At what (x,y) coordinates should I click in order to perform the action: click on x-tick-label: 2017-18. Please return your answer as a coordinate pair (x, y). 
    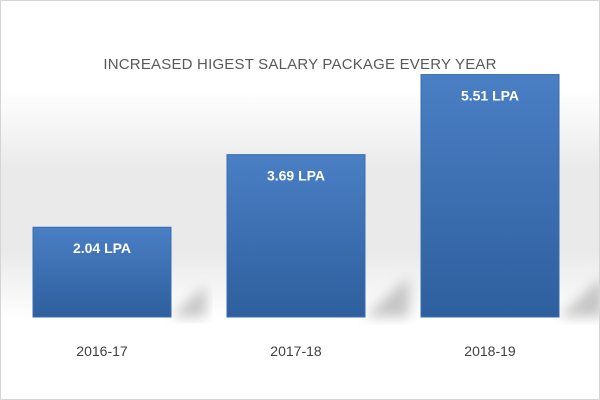
    Looking at the image, I should click on (296, 351).